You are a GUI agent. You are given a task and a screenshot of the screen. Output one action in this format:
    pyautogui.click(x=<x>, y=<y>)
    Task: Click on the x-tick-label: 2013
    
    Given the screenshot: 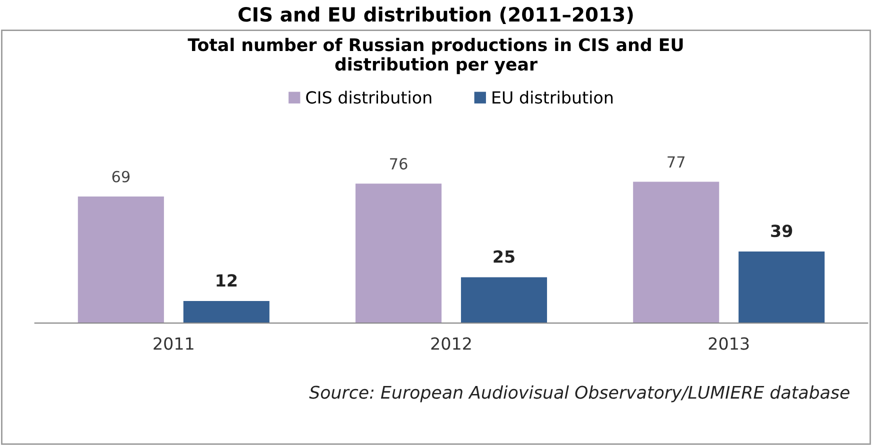 What is the action you would take?
    pyautogui.click(x=728, y=343)
    